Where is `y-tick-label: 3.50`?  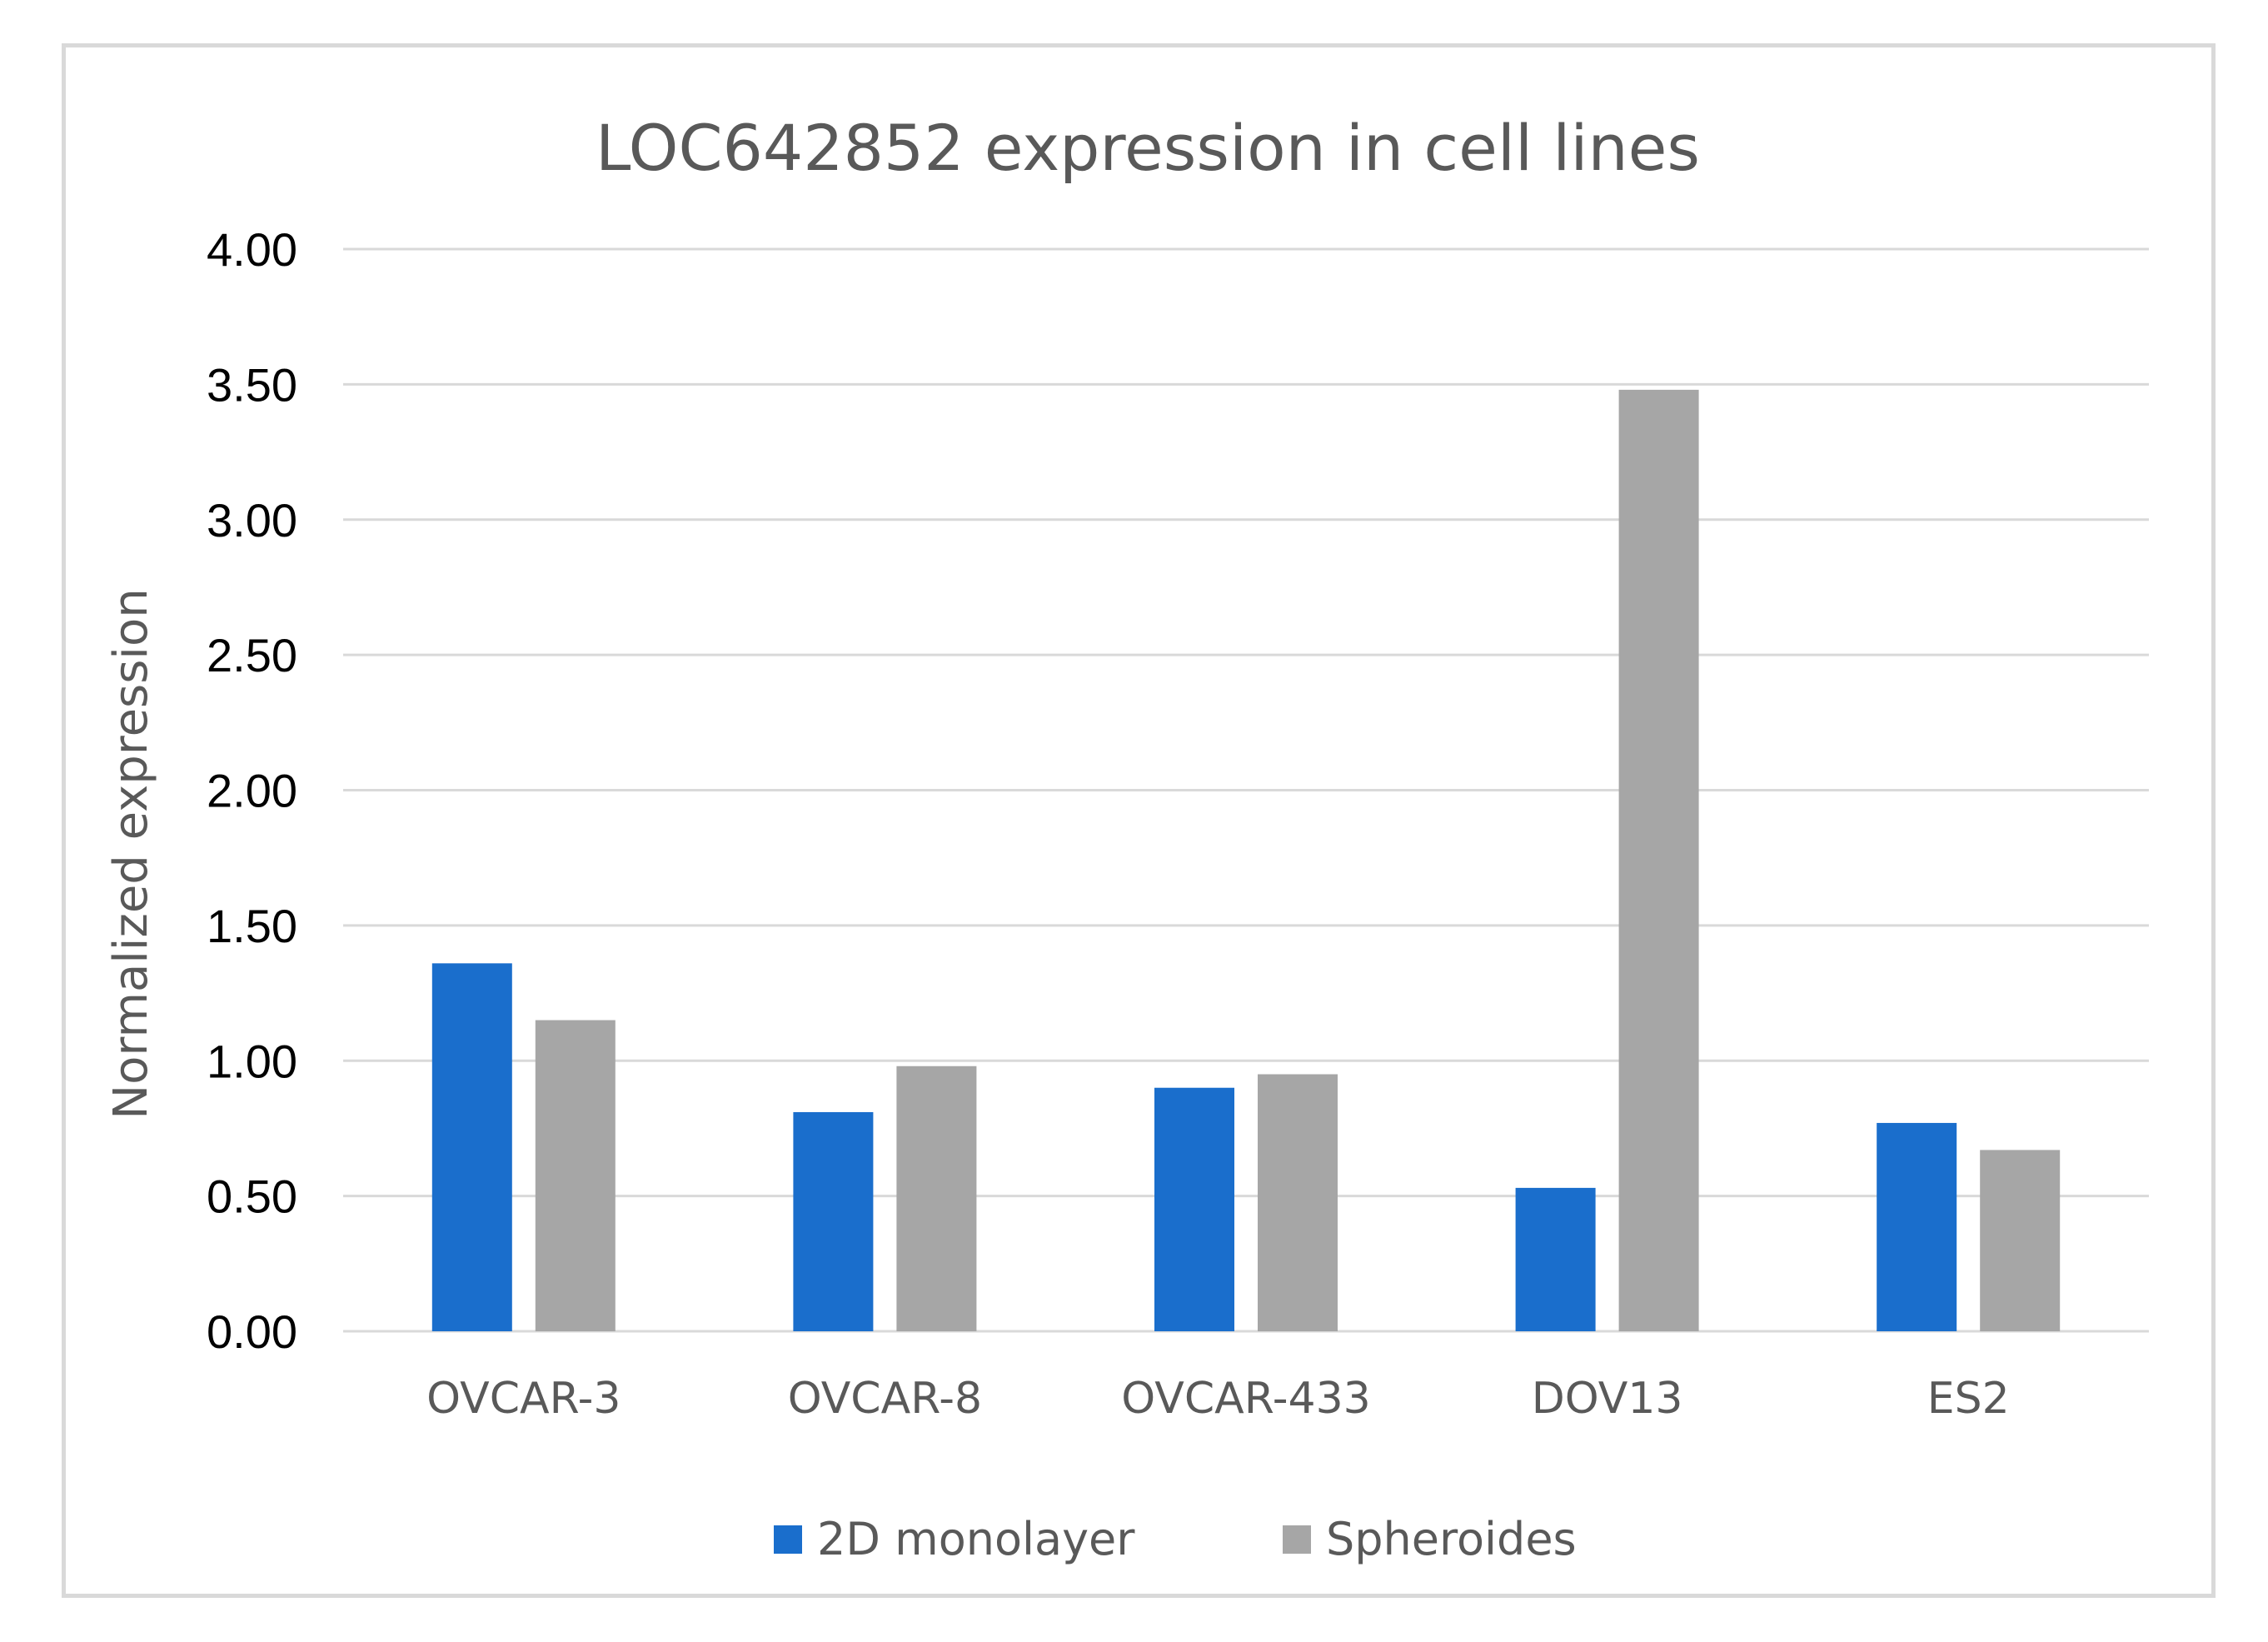 y-tick-label: 3.50 is located at coordinates (252, 385).